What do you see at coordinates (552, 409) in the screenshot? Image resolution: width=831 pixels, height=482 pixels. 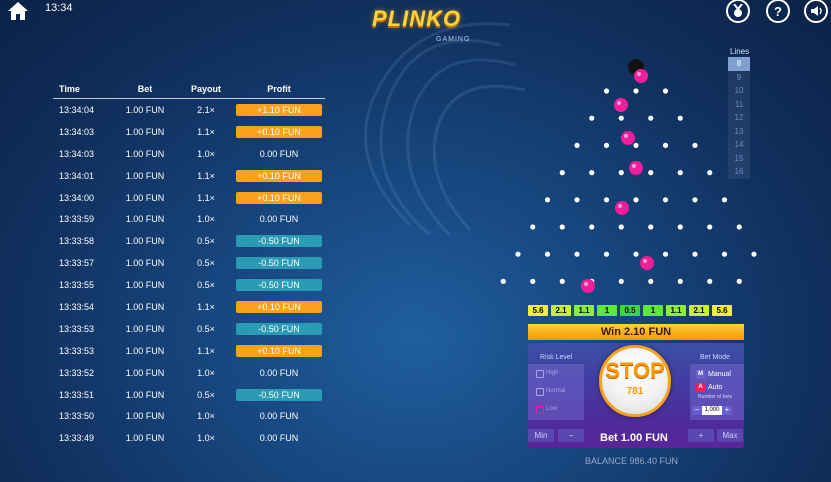 I see `risk-low-label: Low` at bounding box center [552, 409].